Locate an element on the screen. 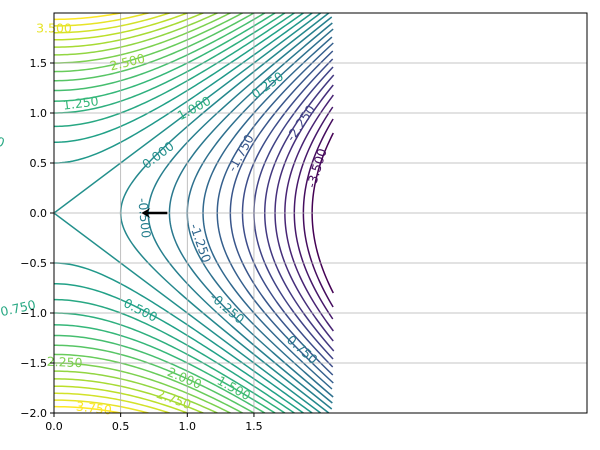 This screenshot has height=450, width=600. y-tick-label-0: −2.0 is located at coordinates (33, 413).